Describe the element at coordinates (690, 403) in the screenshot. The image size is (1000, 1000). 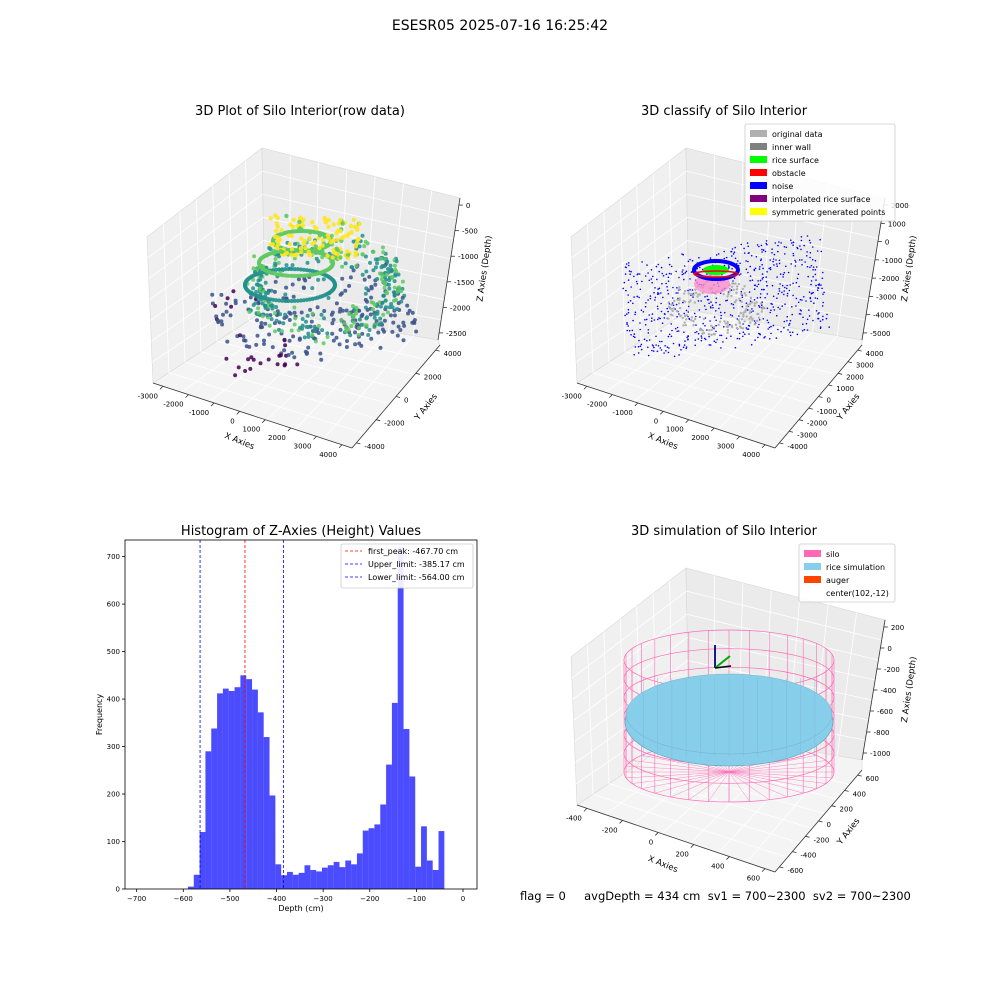
I see `panel2-grid` at that location.